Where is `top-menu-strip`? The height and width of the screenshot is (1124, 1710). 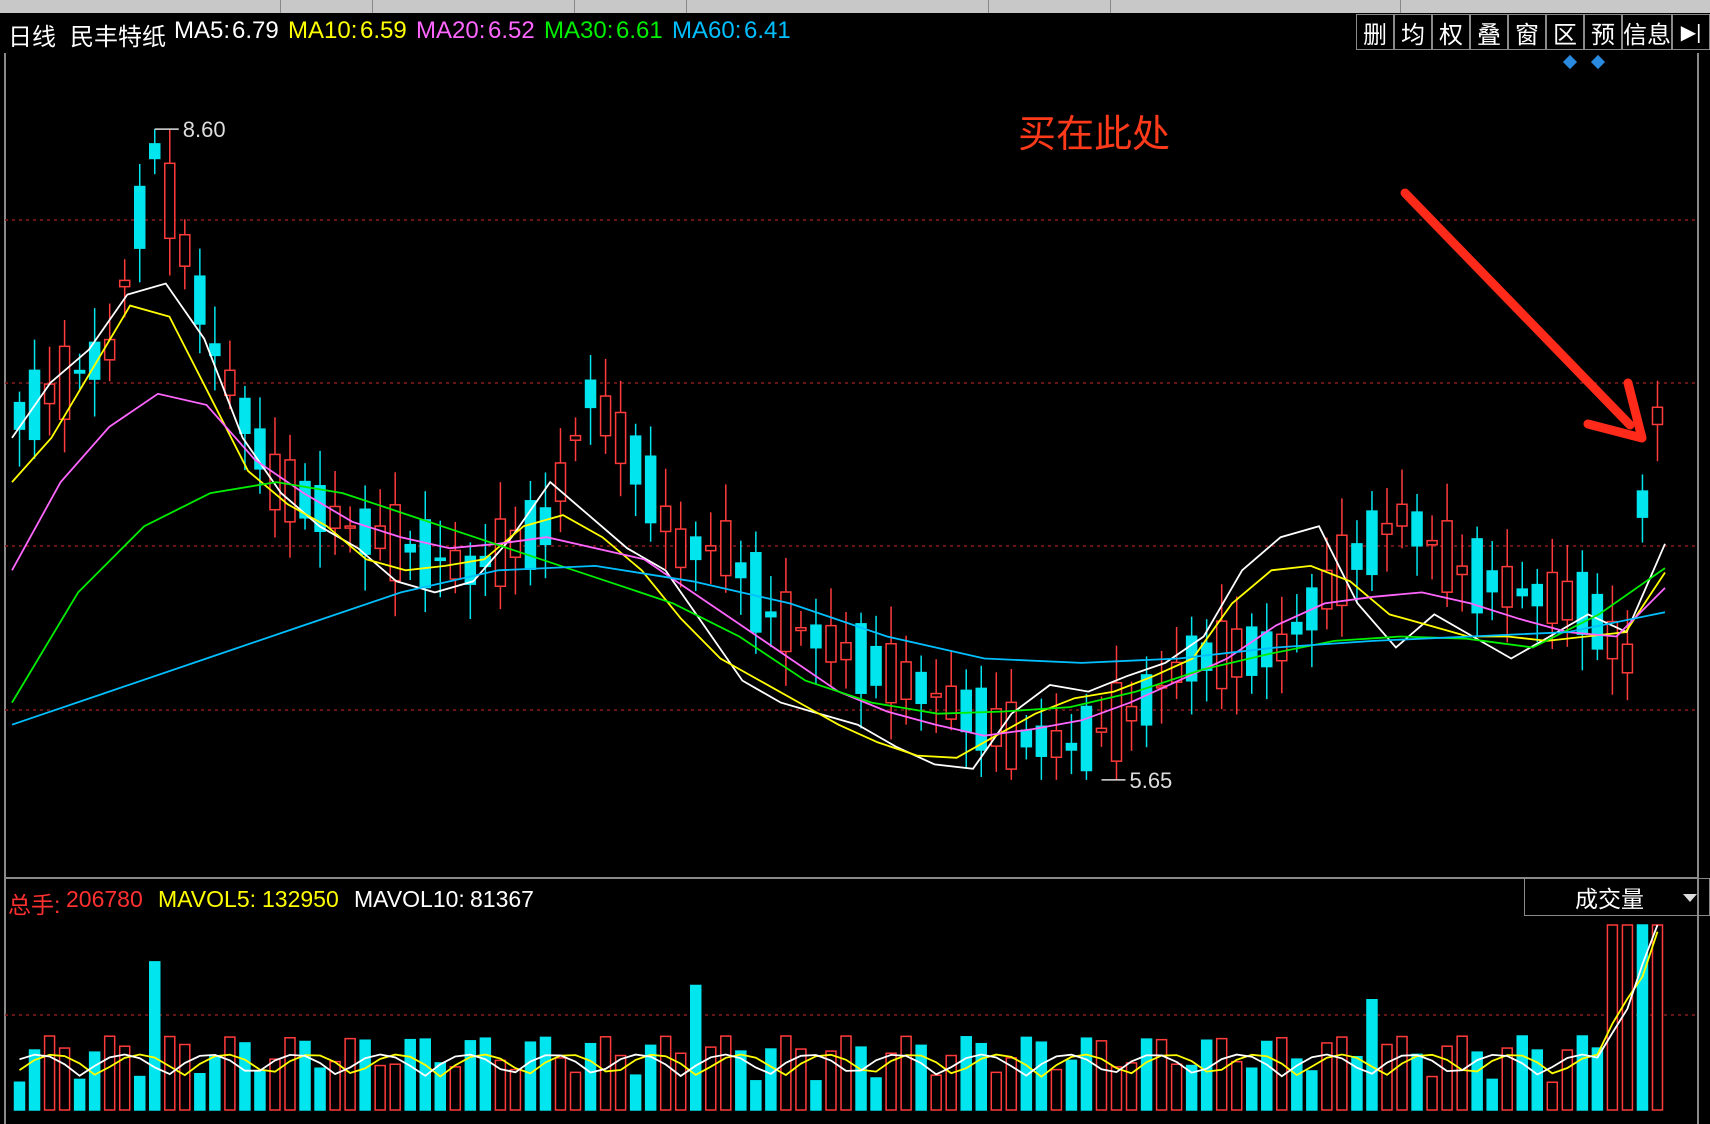
top-menu-strip is located at coordinates (855, 6).